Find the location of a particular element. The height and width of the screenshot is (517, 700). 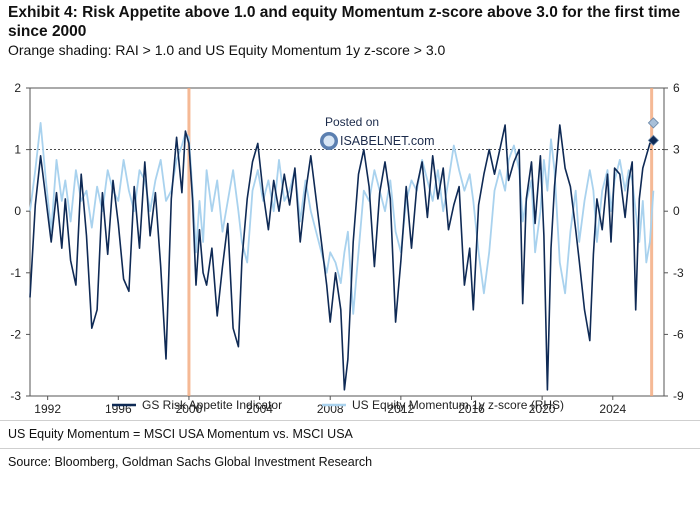

x-tick-label: 2020 is located at coordinates (542, 409).